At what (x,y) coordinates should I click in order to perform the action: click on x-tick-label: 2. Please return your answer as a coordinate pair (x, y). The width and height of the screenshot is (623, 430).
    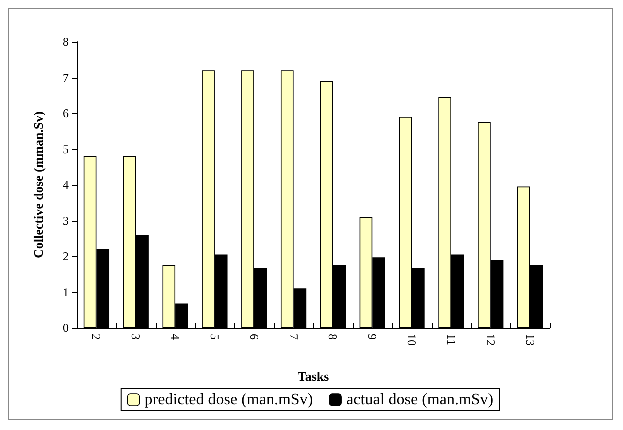
    Looking at the image, I should click on (97, 337).